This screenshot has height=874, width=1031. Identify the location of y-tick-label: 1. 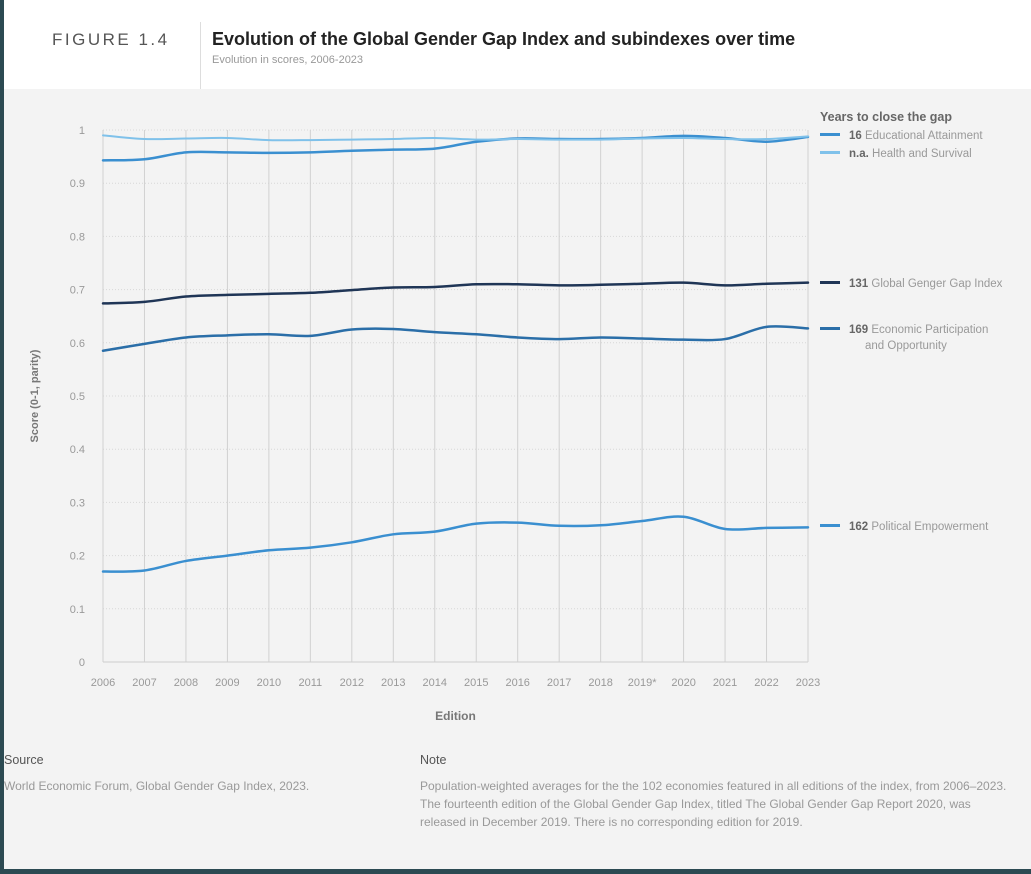
(82, 131).